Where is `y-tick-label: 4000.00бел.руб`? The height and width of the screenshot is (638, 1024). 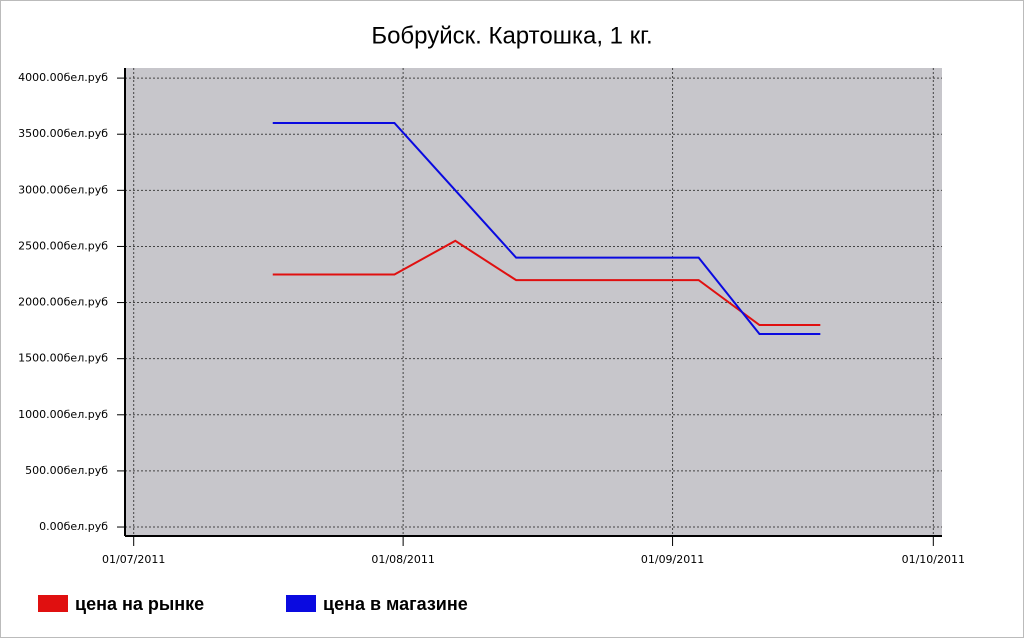 y-tick-label: 4000.00бел.руб is located at coordinates (63, 77).